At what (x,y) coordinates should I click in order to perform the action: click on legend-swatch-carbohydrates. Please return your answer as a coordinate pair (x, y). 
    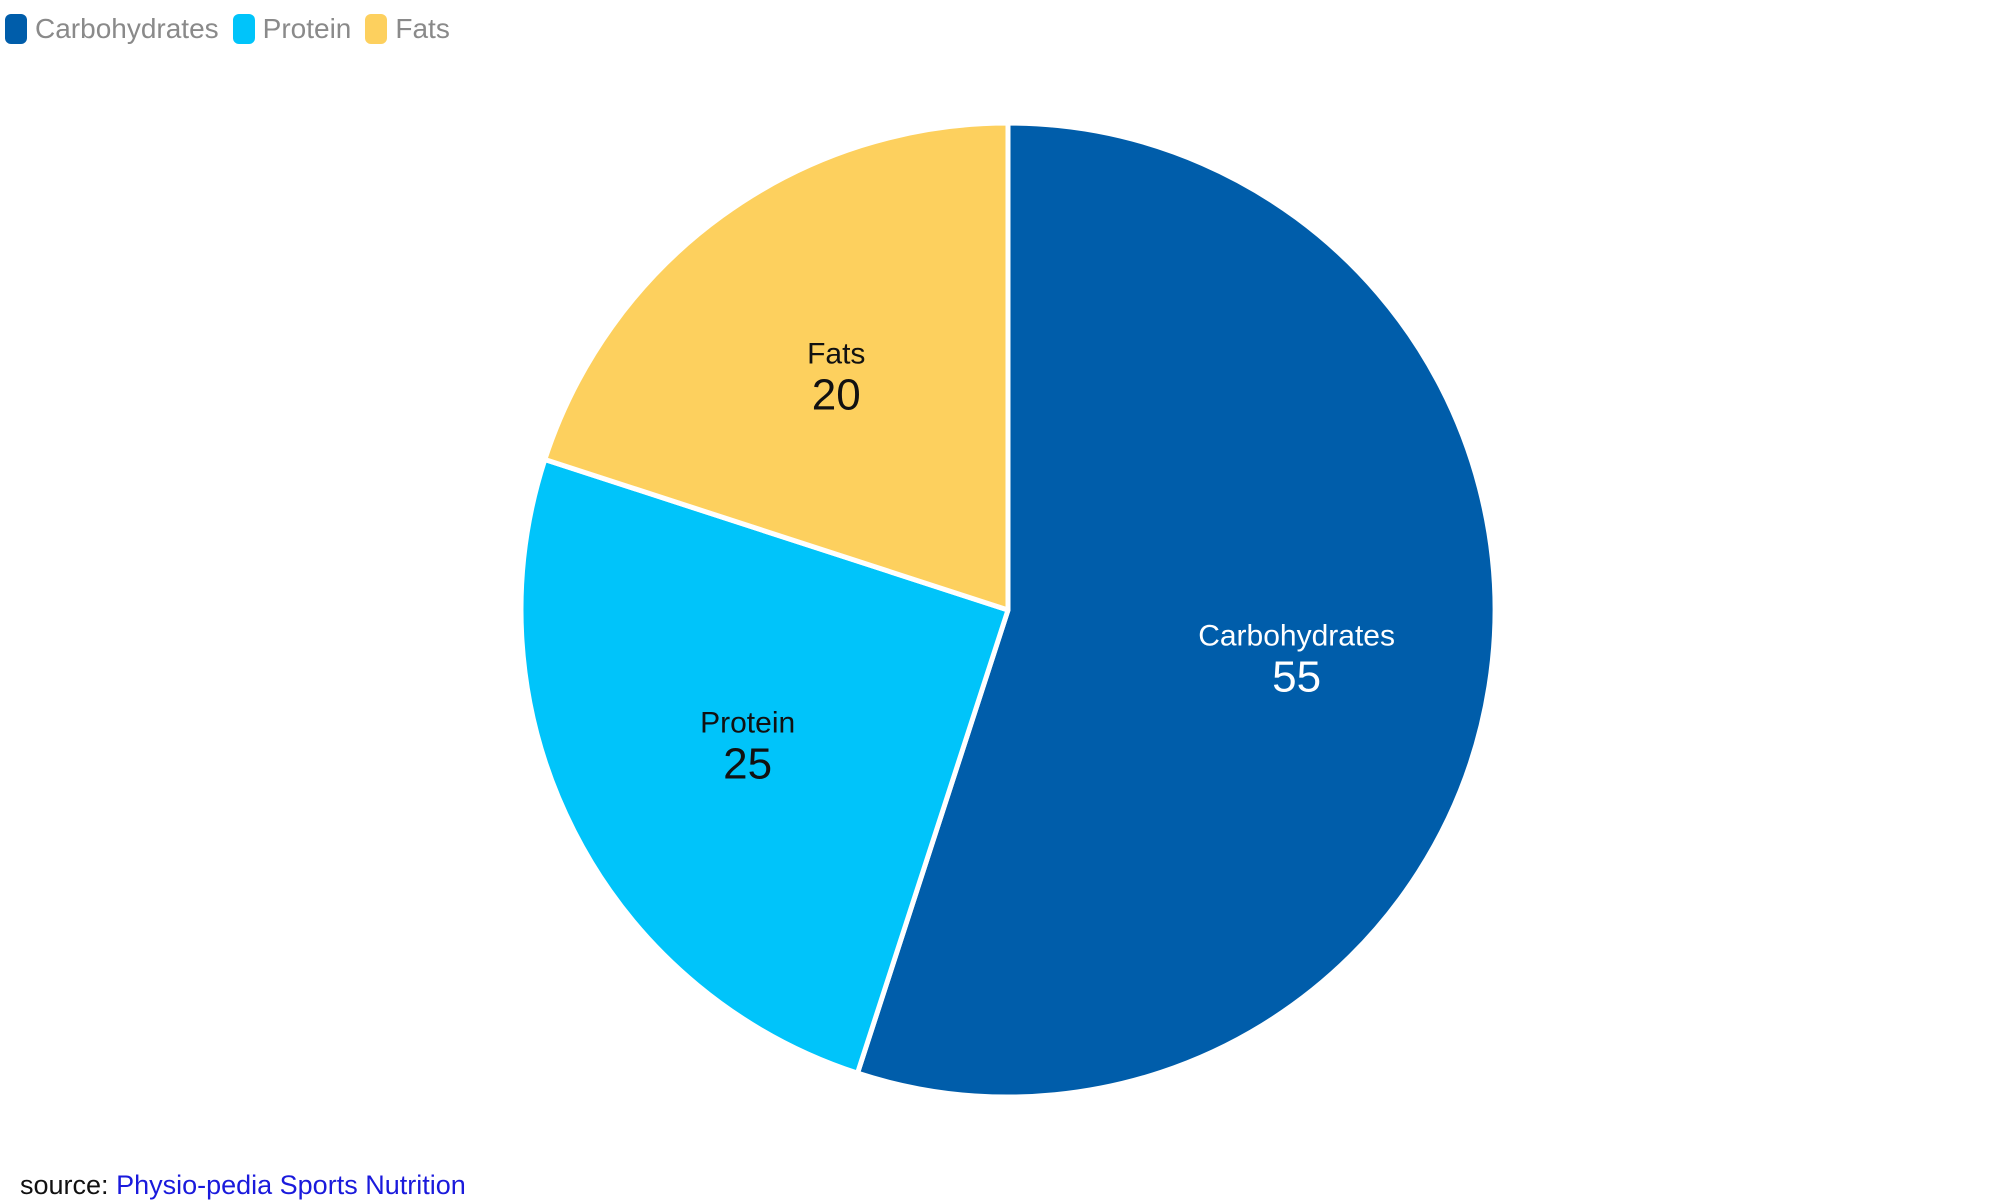
    Looking at the image, I should click on (16, 29).